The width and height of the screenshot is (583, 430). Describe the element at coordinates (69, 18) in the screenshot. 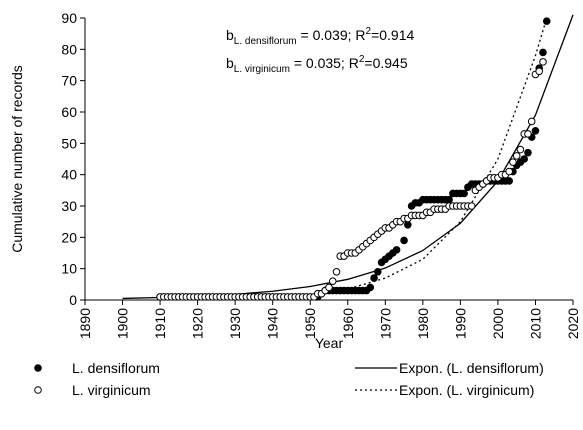

I see `y-tick-label: 90` at that location.